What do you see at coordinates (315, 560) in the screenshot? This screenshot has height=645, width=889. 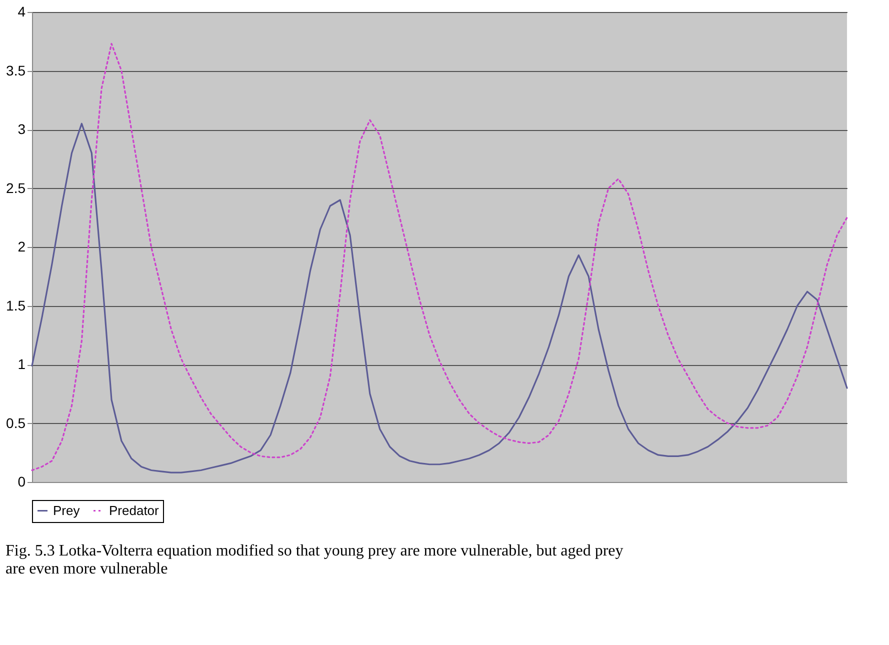 I see `caption: Fig. 5.3 Lotka-Volterra equation modified so that young prey are more vulnerable, but aged prey are even more vulnerable` at bounding box center [315, 560].